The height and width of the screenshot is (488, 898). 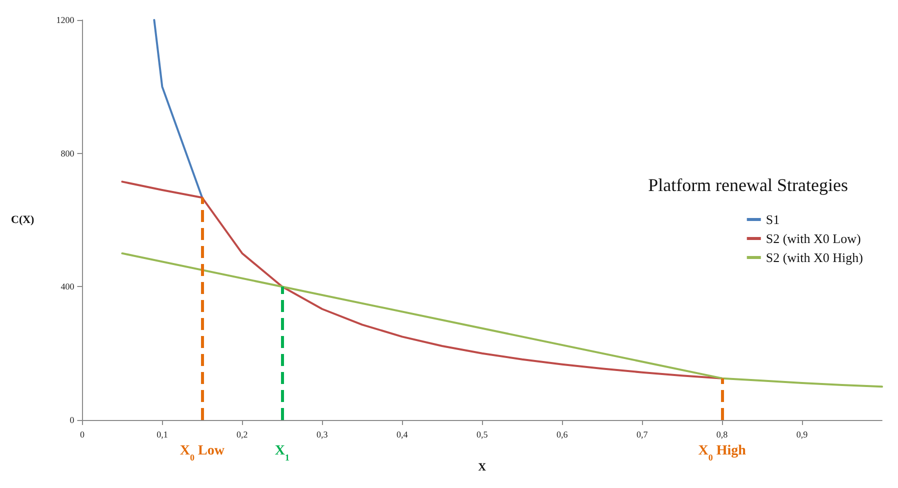 What do you see at coordinates (322, 435) in the screenshot?
I see `x-tick-label: 0,3` at bounding box center [322, 435].